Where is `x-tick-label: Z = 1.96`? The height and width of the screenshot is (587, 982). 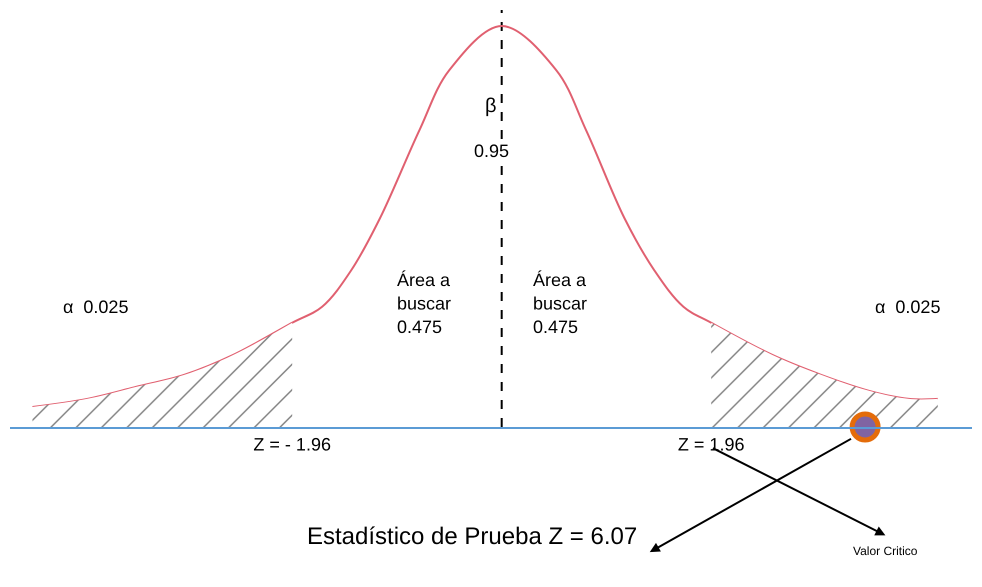 x-tick-label: Z = 1.96 is located at coordinates (711, 444).